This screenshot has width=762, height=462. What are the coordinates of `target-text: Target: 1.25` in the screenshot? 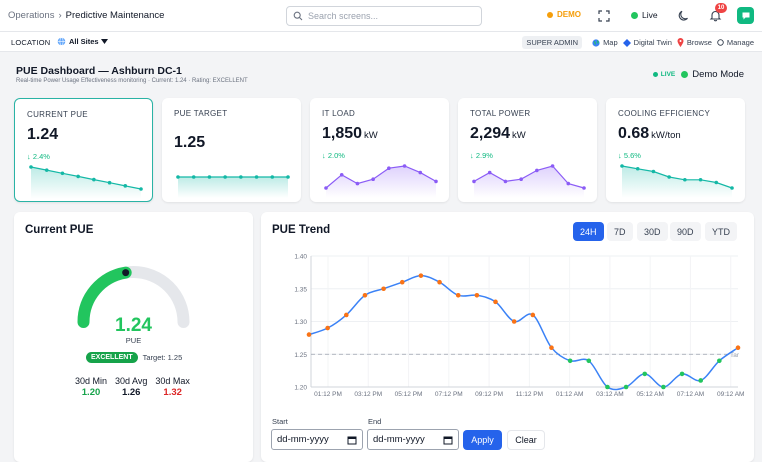 It's located at (162, 357).